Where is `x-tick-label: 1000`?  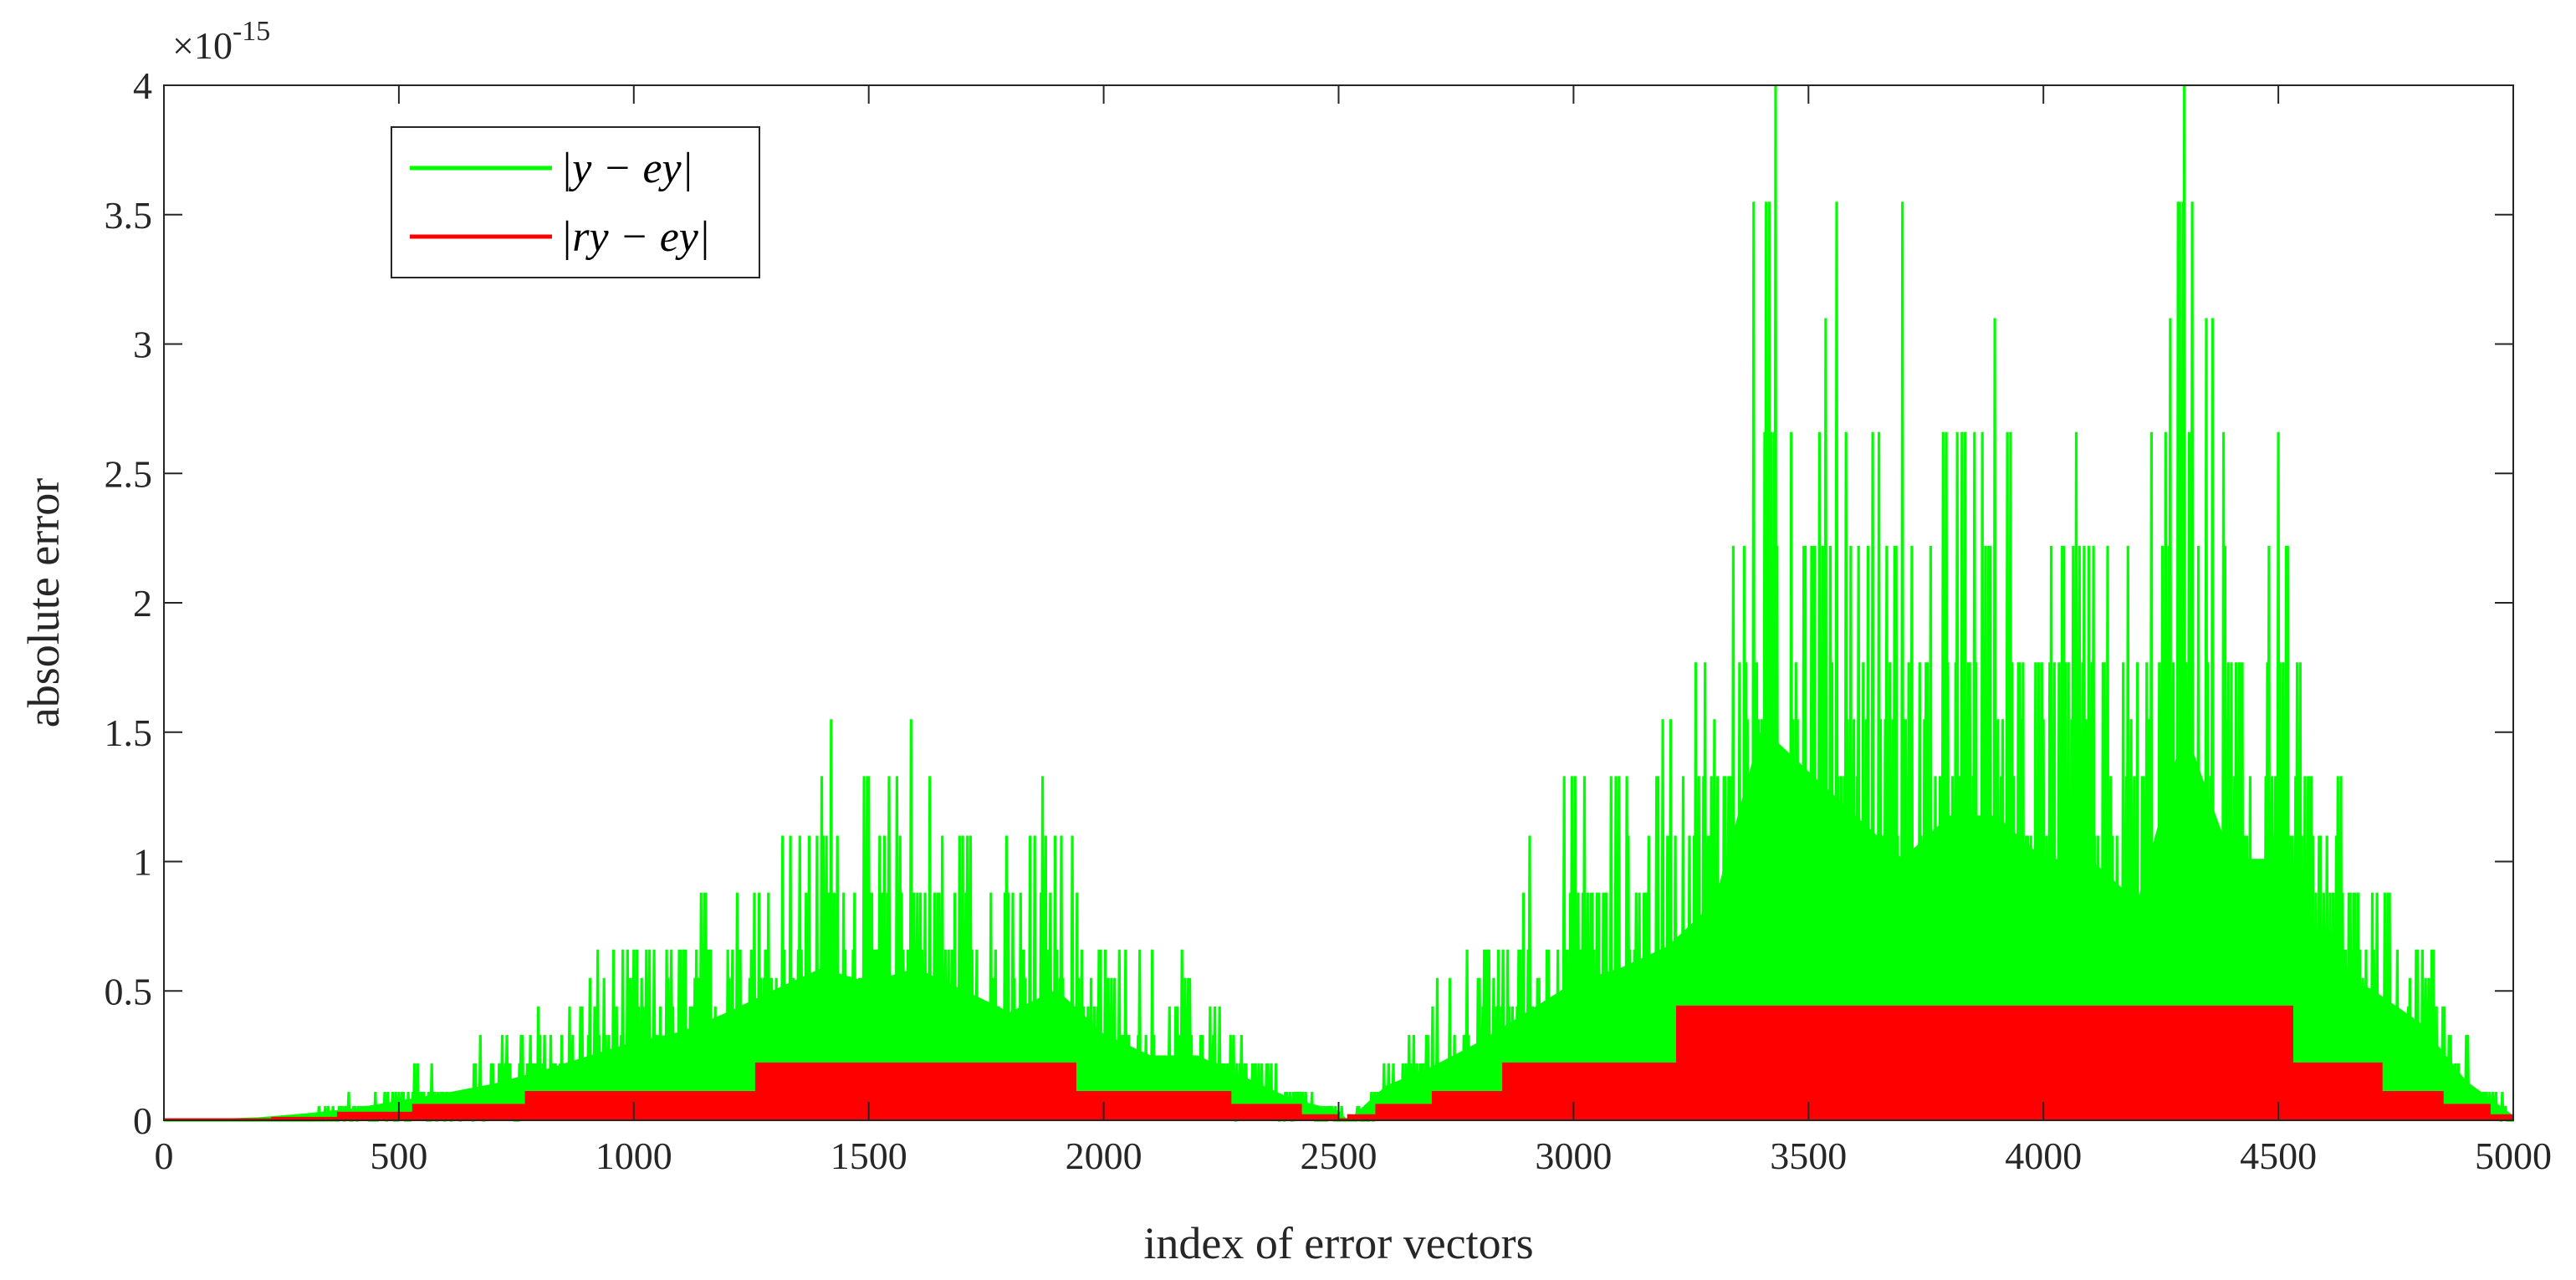 x-tick-label: 1000 is located at coordinates (633, 1156).